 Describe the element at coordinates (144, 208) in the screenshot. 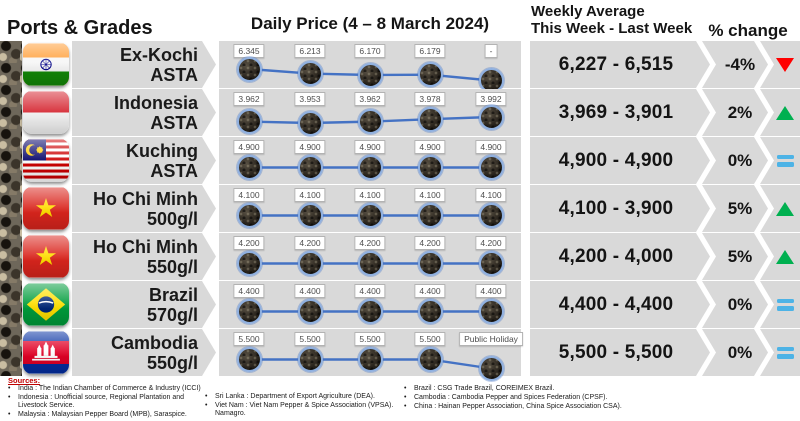

I see `port-label-band: Ho Chi Minh 500g/l` at that location.